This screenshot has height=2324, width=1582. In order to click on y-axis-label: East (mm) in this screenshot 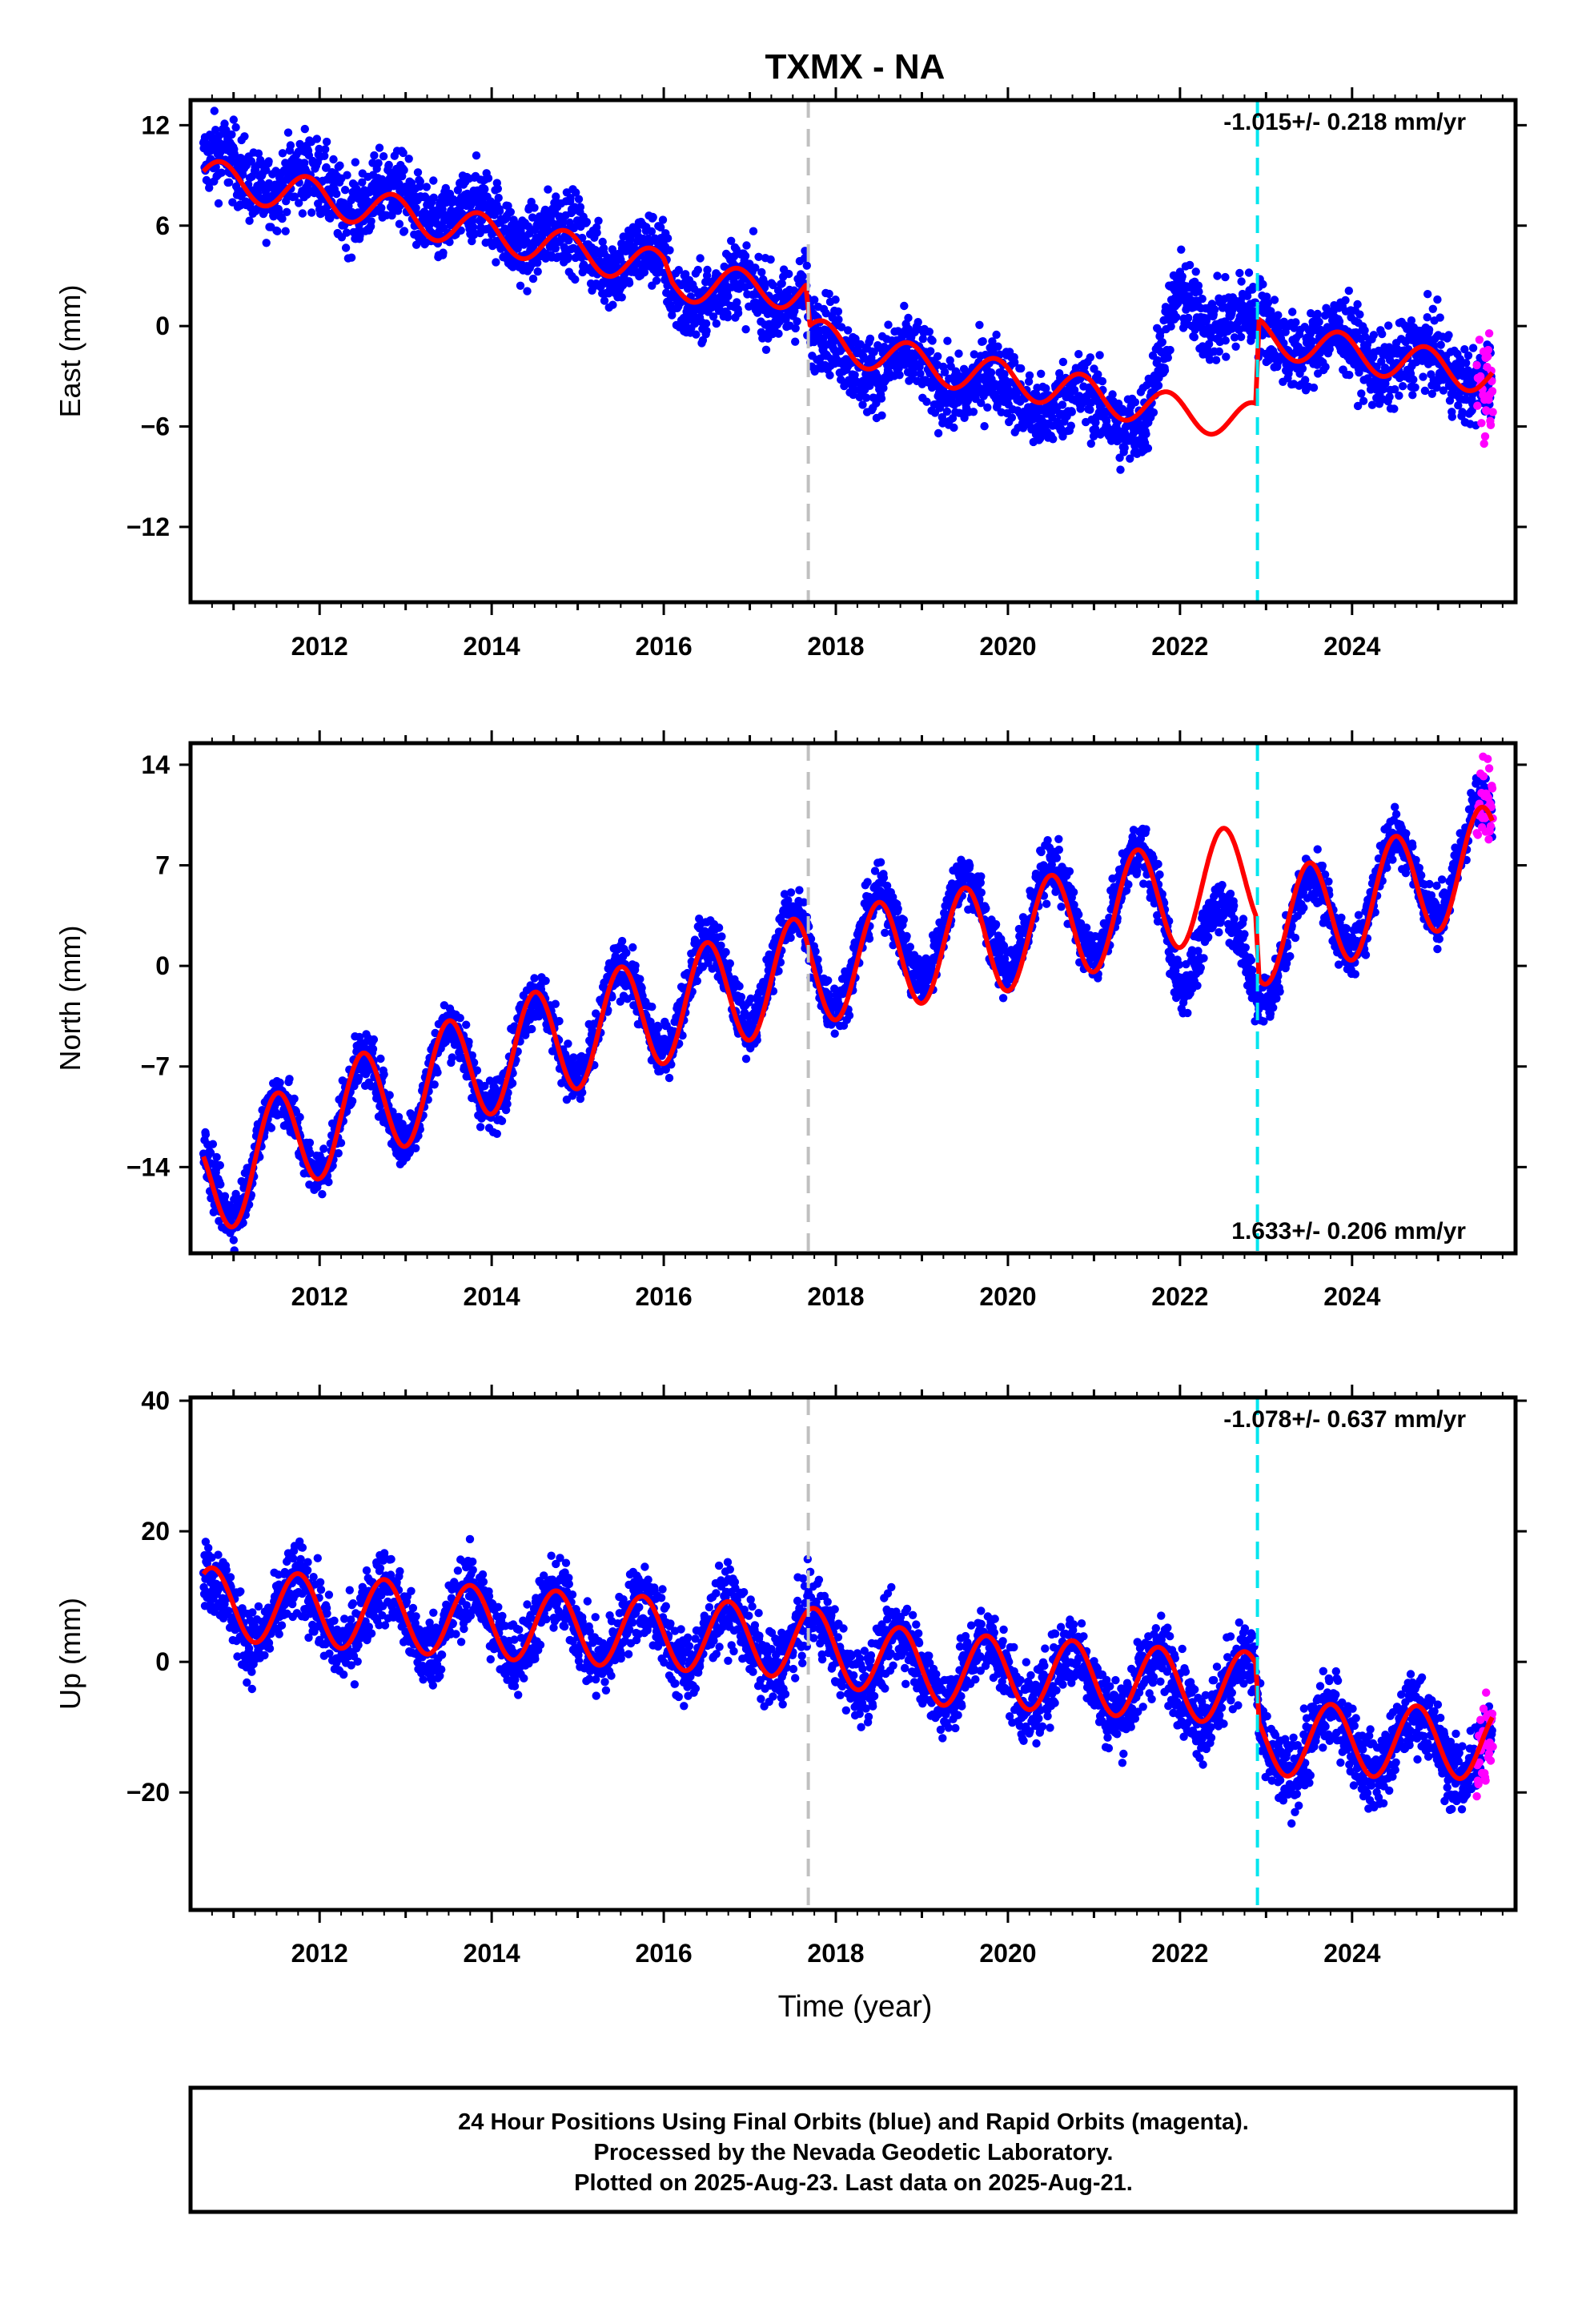, I will do `click(70, 351)`.